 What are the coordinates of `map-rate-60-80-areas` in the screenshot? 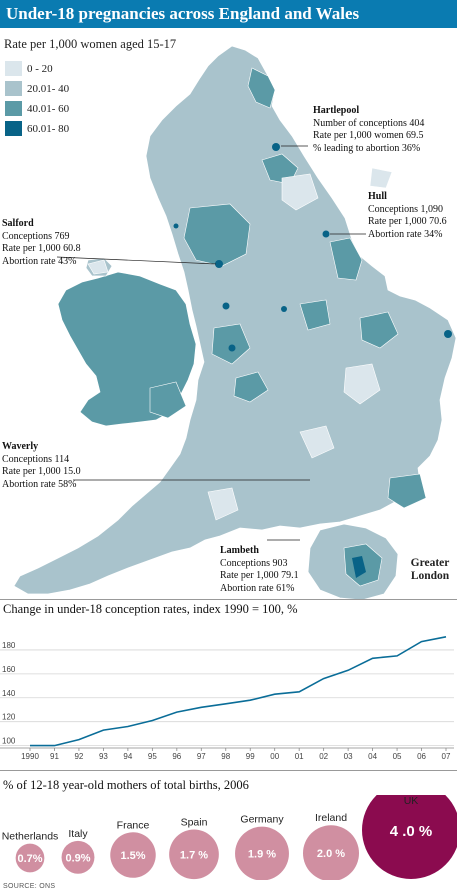 It's located at (312, 247).